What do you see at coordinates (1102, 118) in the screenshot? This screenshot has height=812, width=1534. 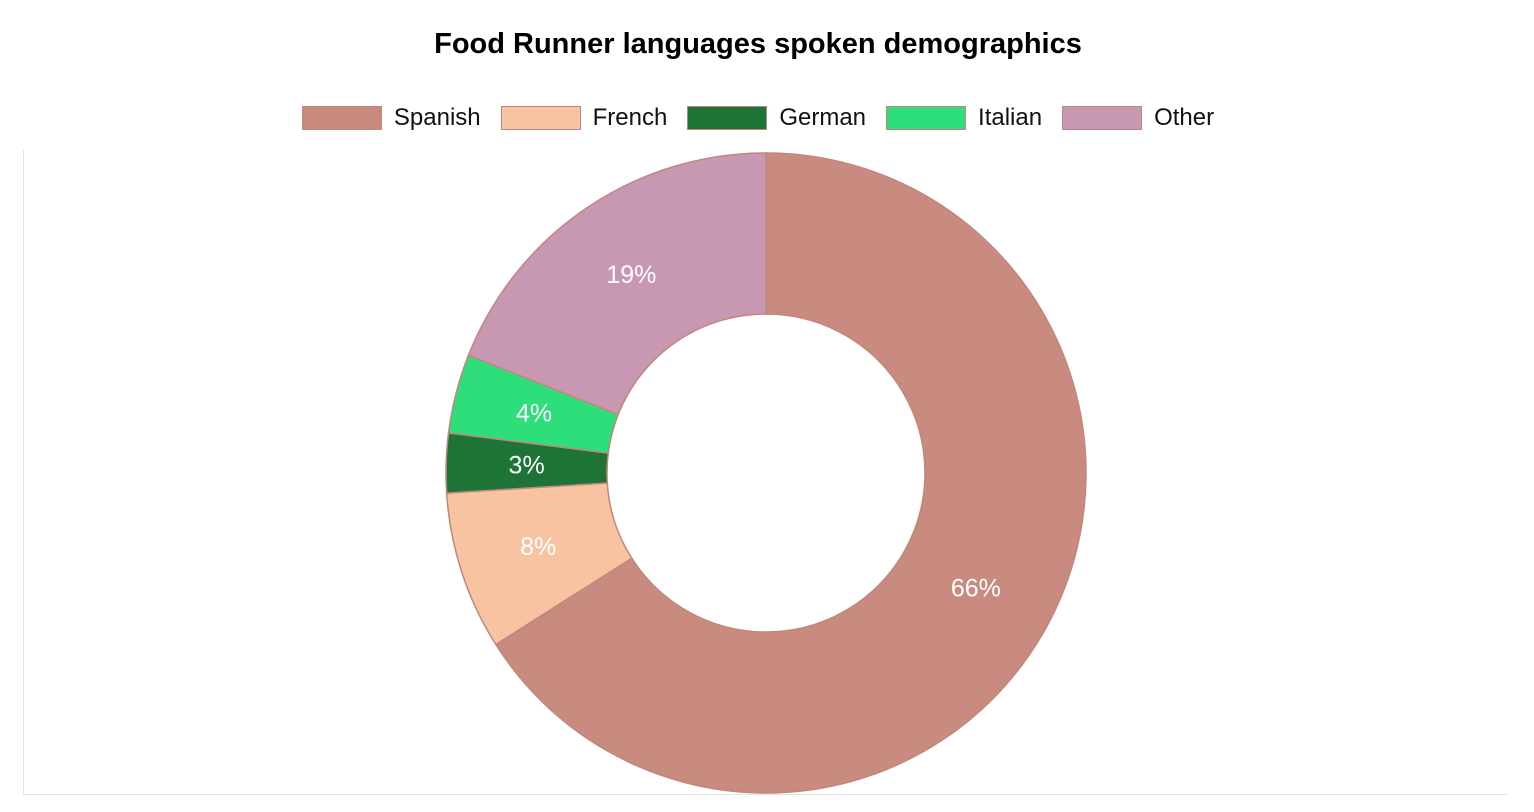 I see `legend-swatch-other` at bounding box center [1102, 118].